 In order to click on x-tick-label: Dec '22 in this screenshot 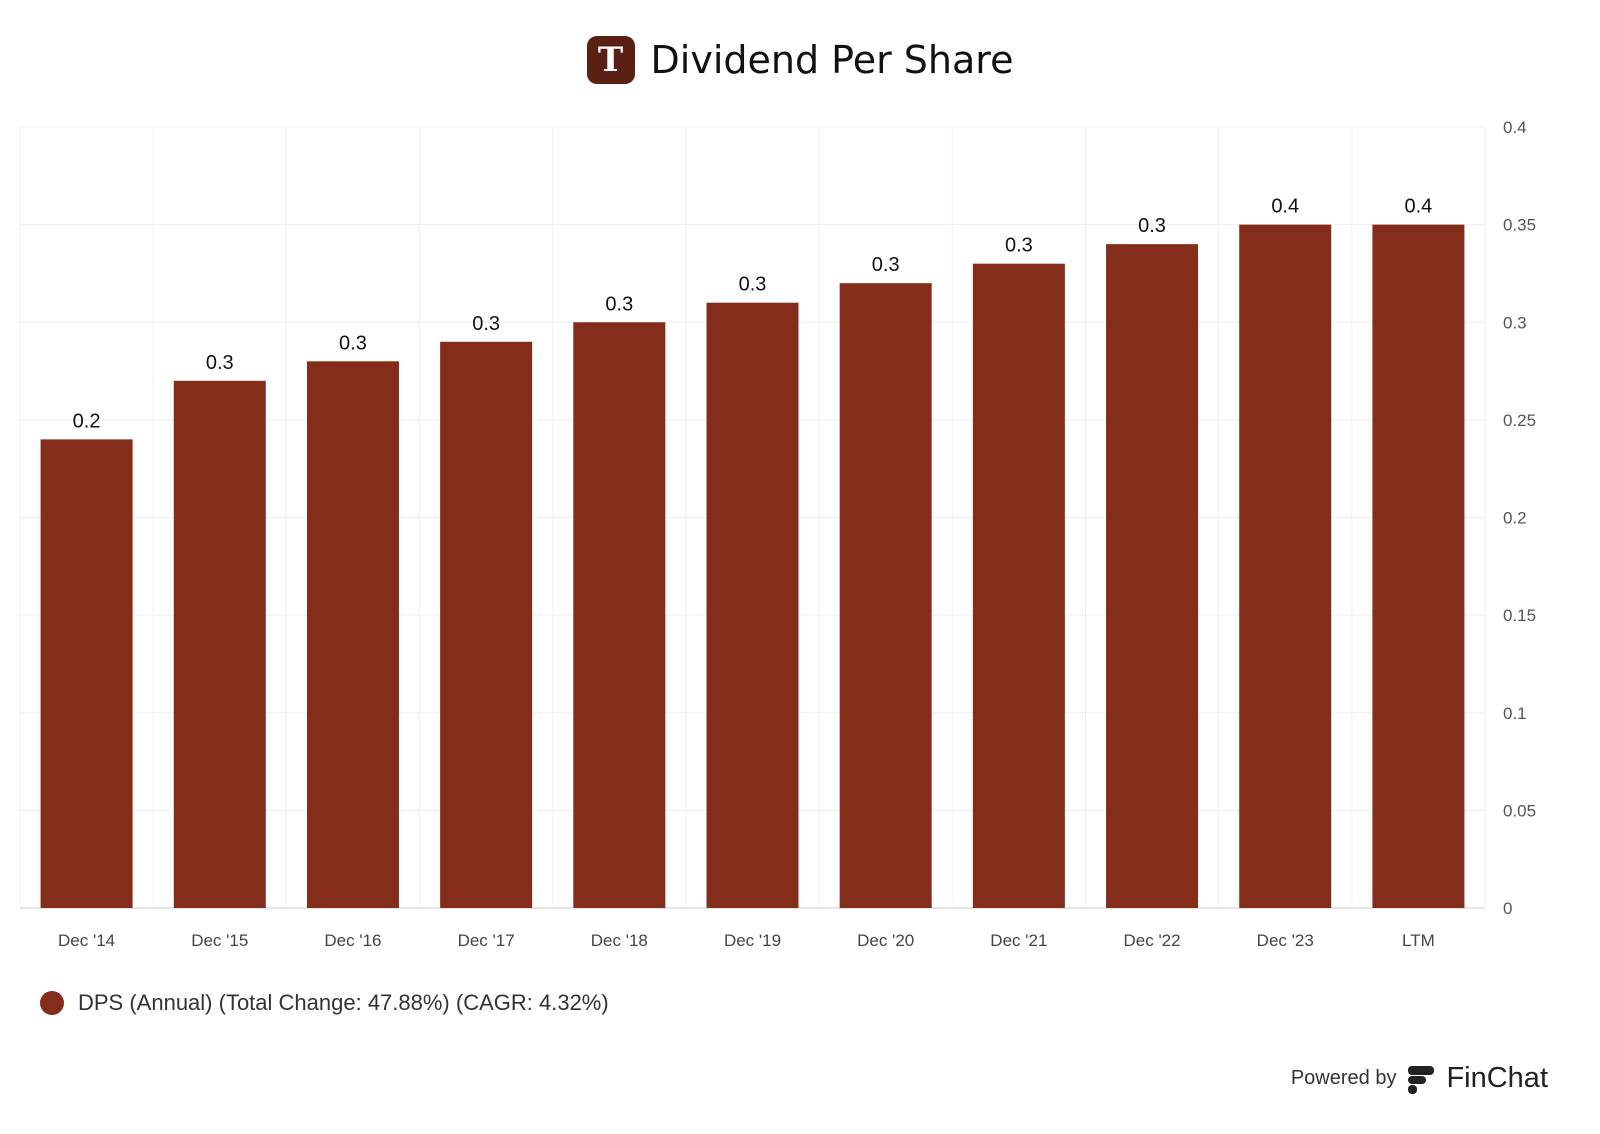, I will do `click(1151, 940)`.